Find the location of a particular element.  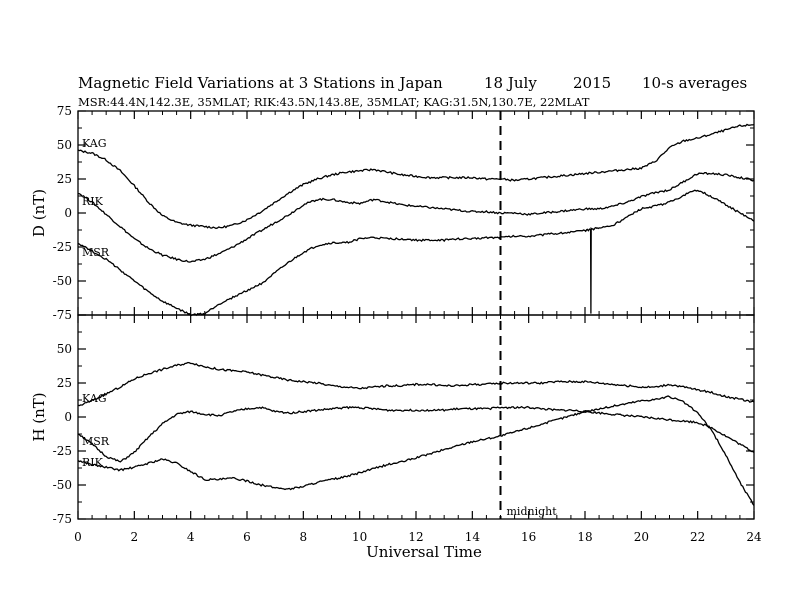

y-axis-label-declination: D (nT) is located at coordinates (39, 213).